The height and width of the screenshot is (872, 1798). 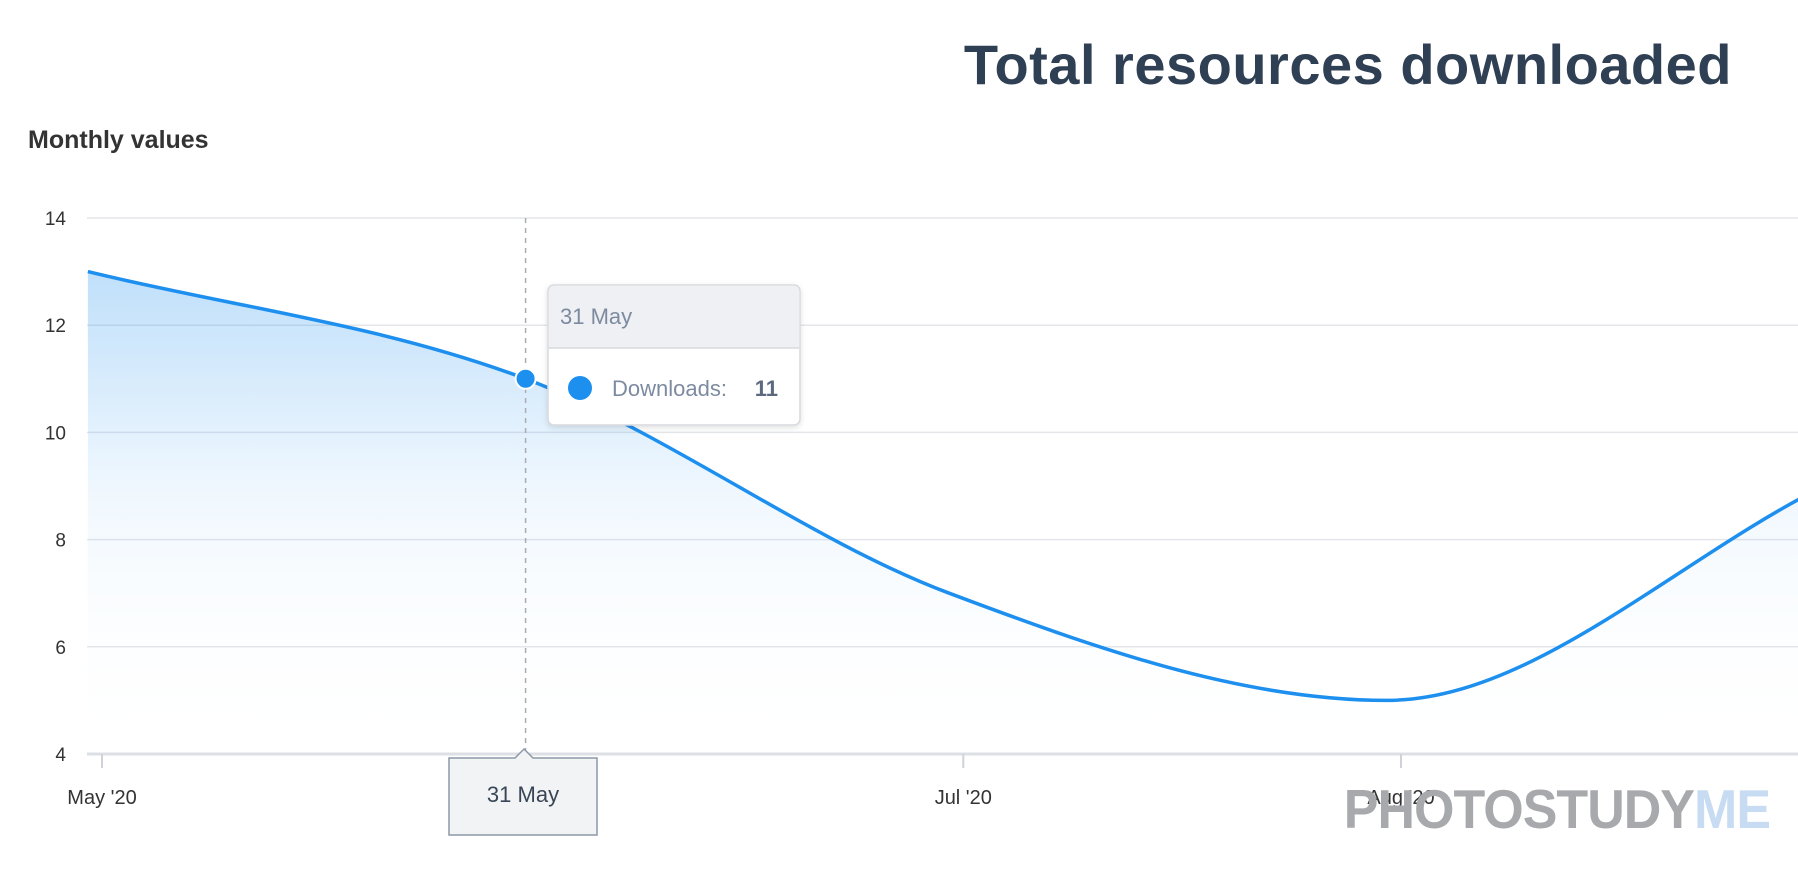 What do you see at coordinates (674, 316) in the screenshot?
I see `tooltip-header` at bounding box center [674, 316].